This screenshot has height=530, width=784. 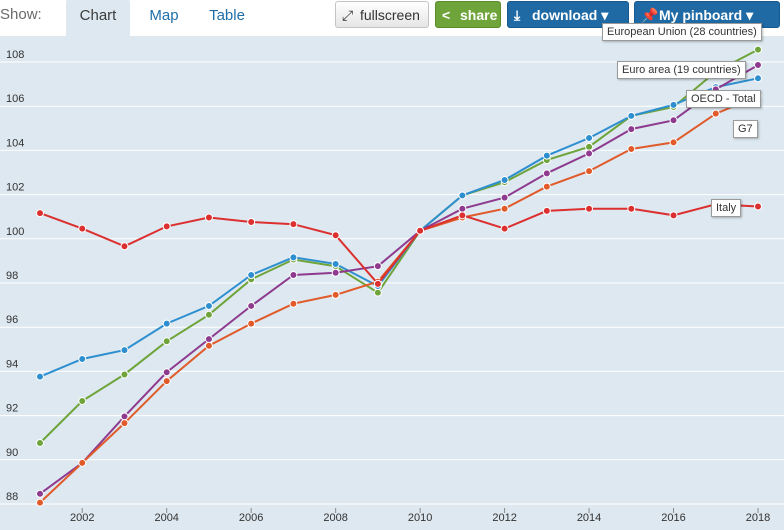 I want to click on pinboard-label: My pinboard ▾, so click(x=706, y=15).